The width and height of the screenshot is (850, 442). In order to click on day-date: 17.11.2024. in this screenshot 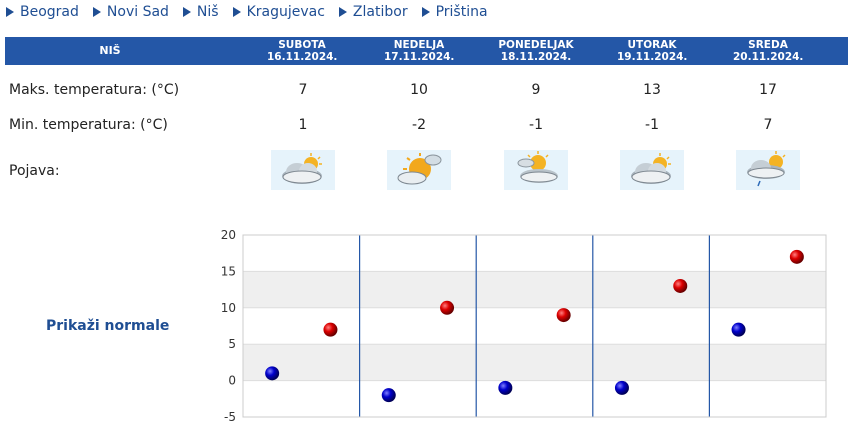, I will do `click(419, 57)`.